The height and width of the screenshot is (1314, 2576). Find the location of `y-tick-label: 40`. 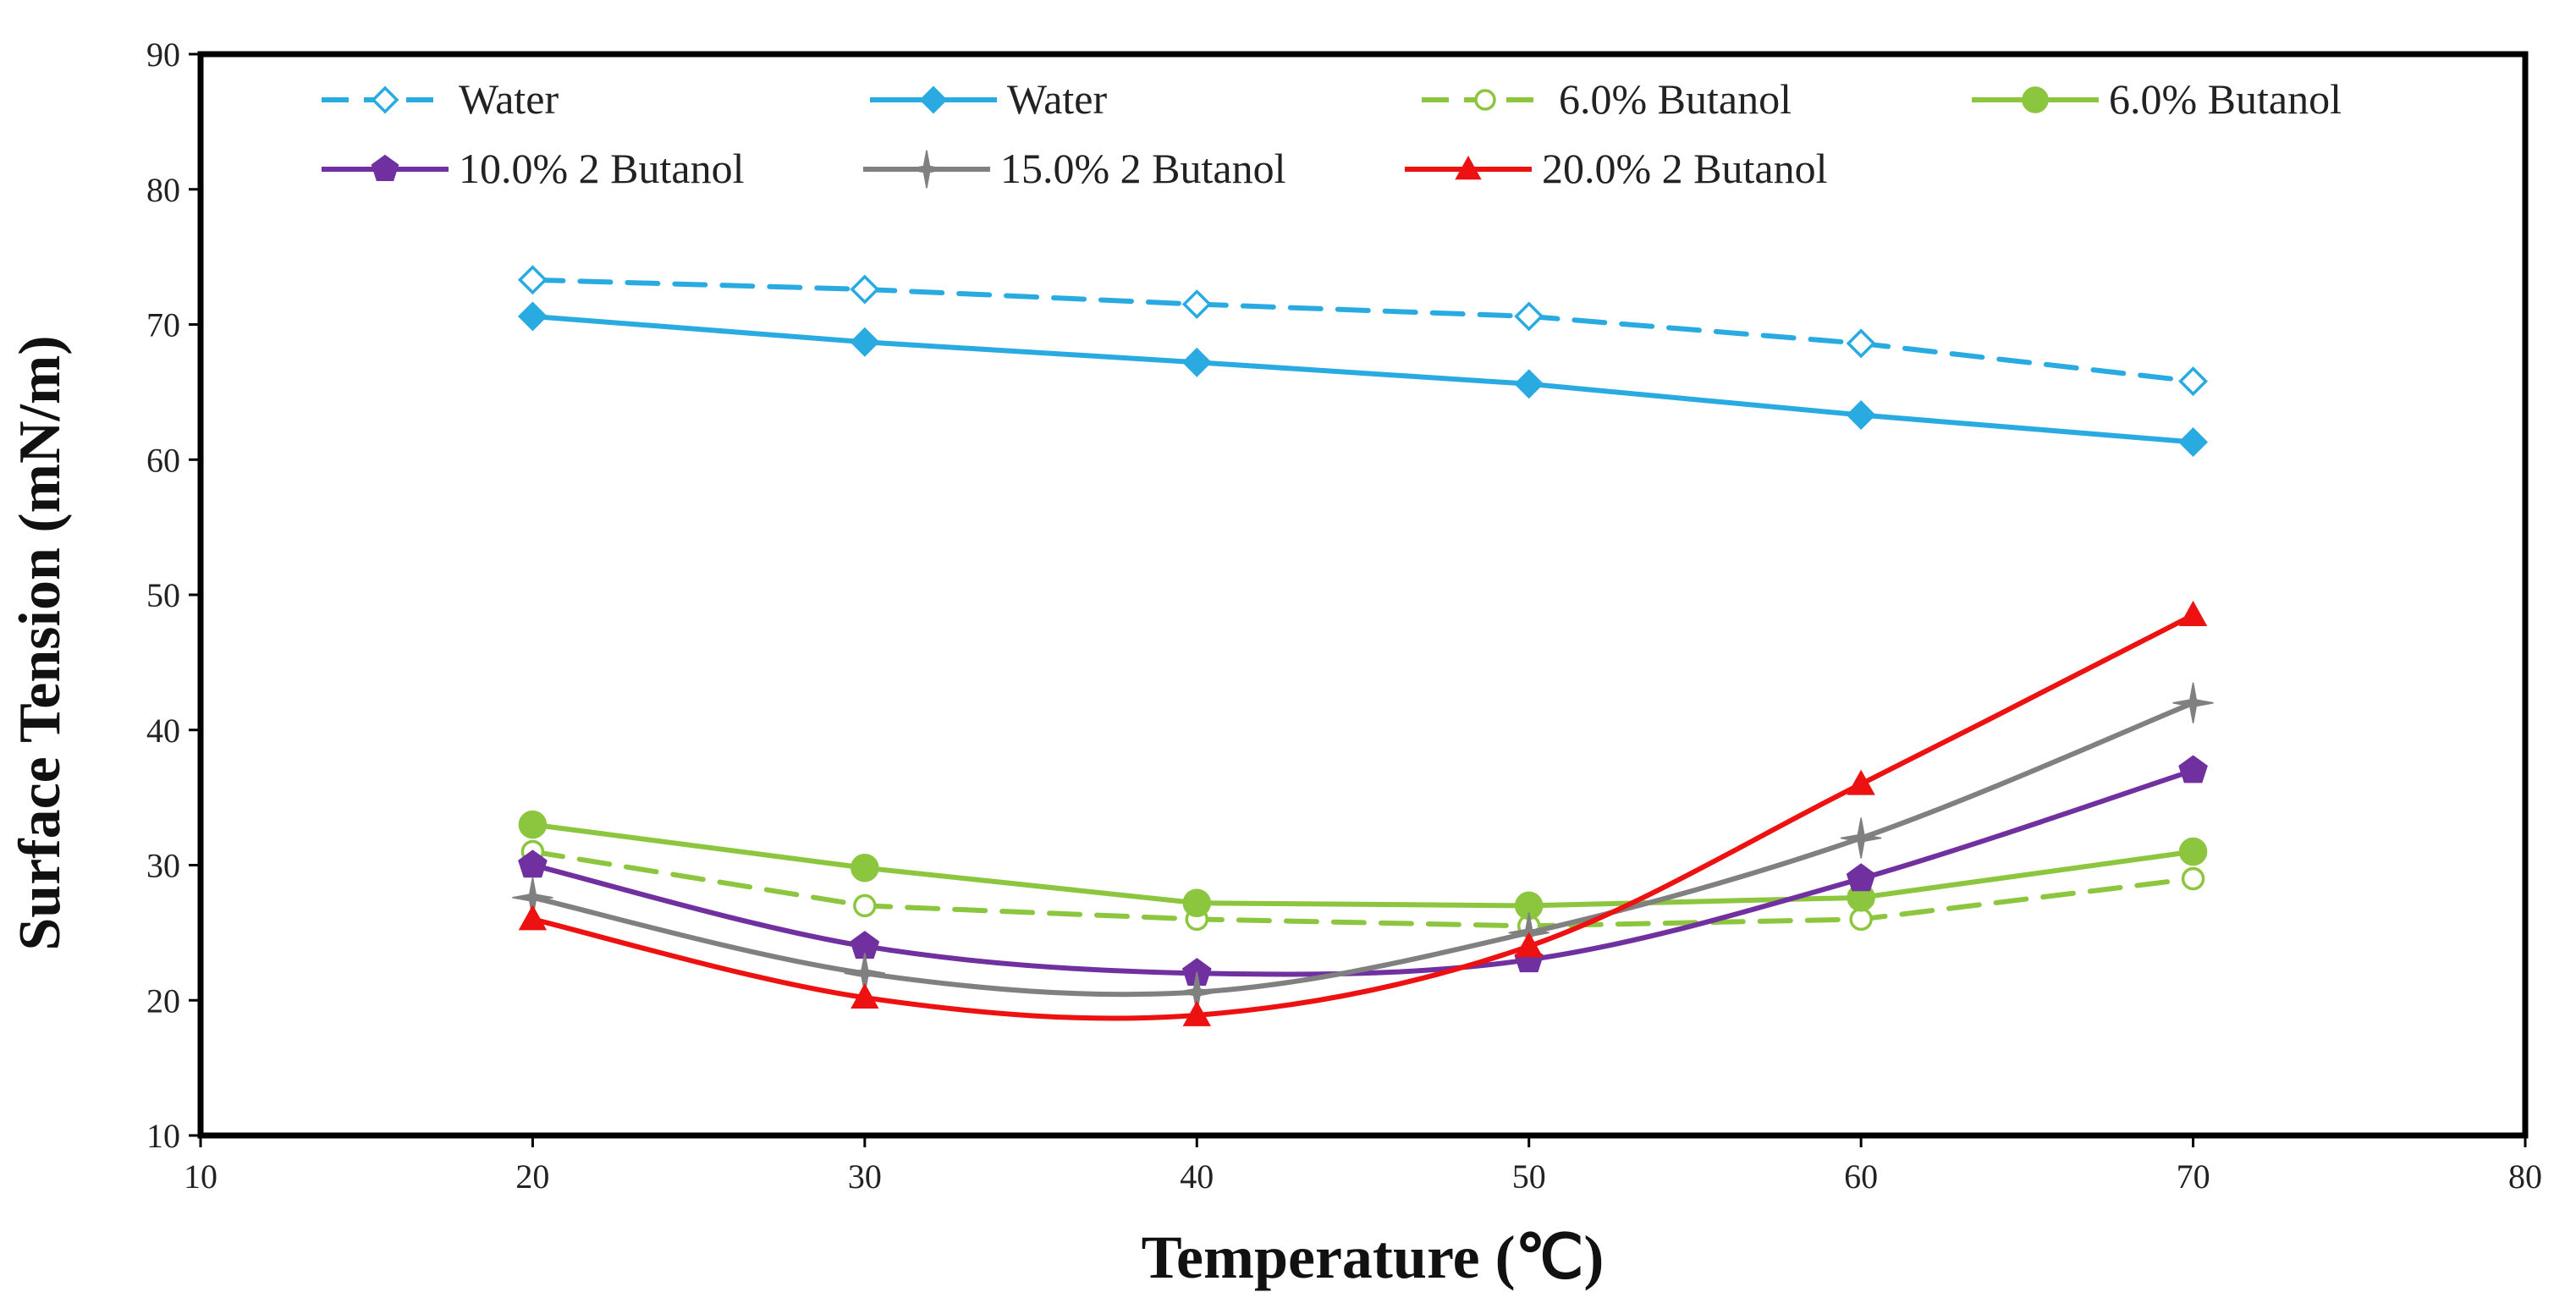

y-tick-label: 40 is located at coordinates (163, 731).